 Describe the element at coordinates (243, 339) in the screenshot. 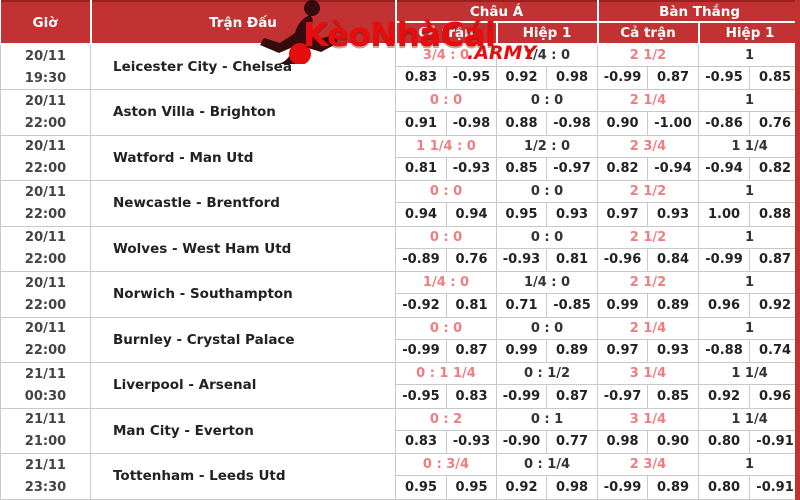

I see `match-name: Burnley - Crystal Palace` at that location.